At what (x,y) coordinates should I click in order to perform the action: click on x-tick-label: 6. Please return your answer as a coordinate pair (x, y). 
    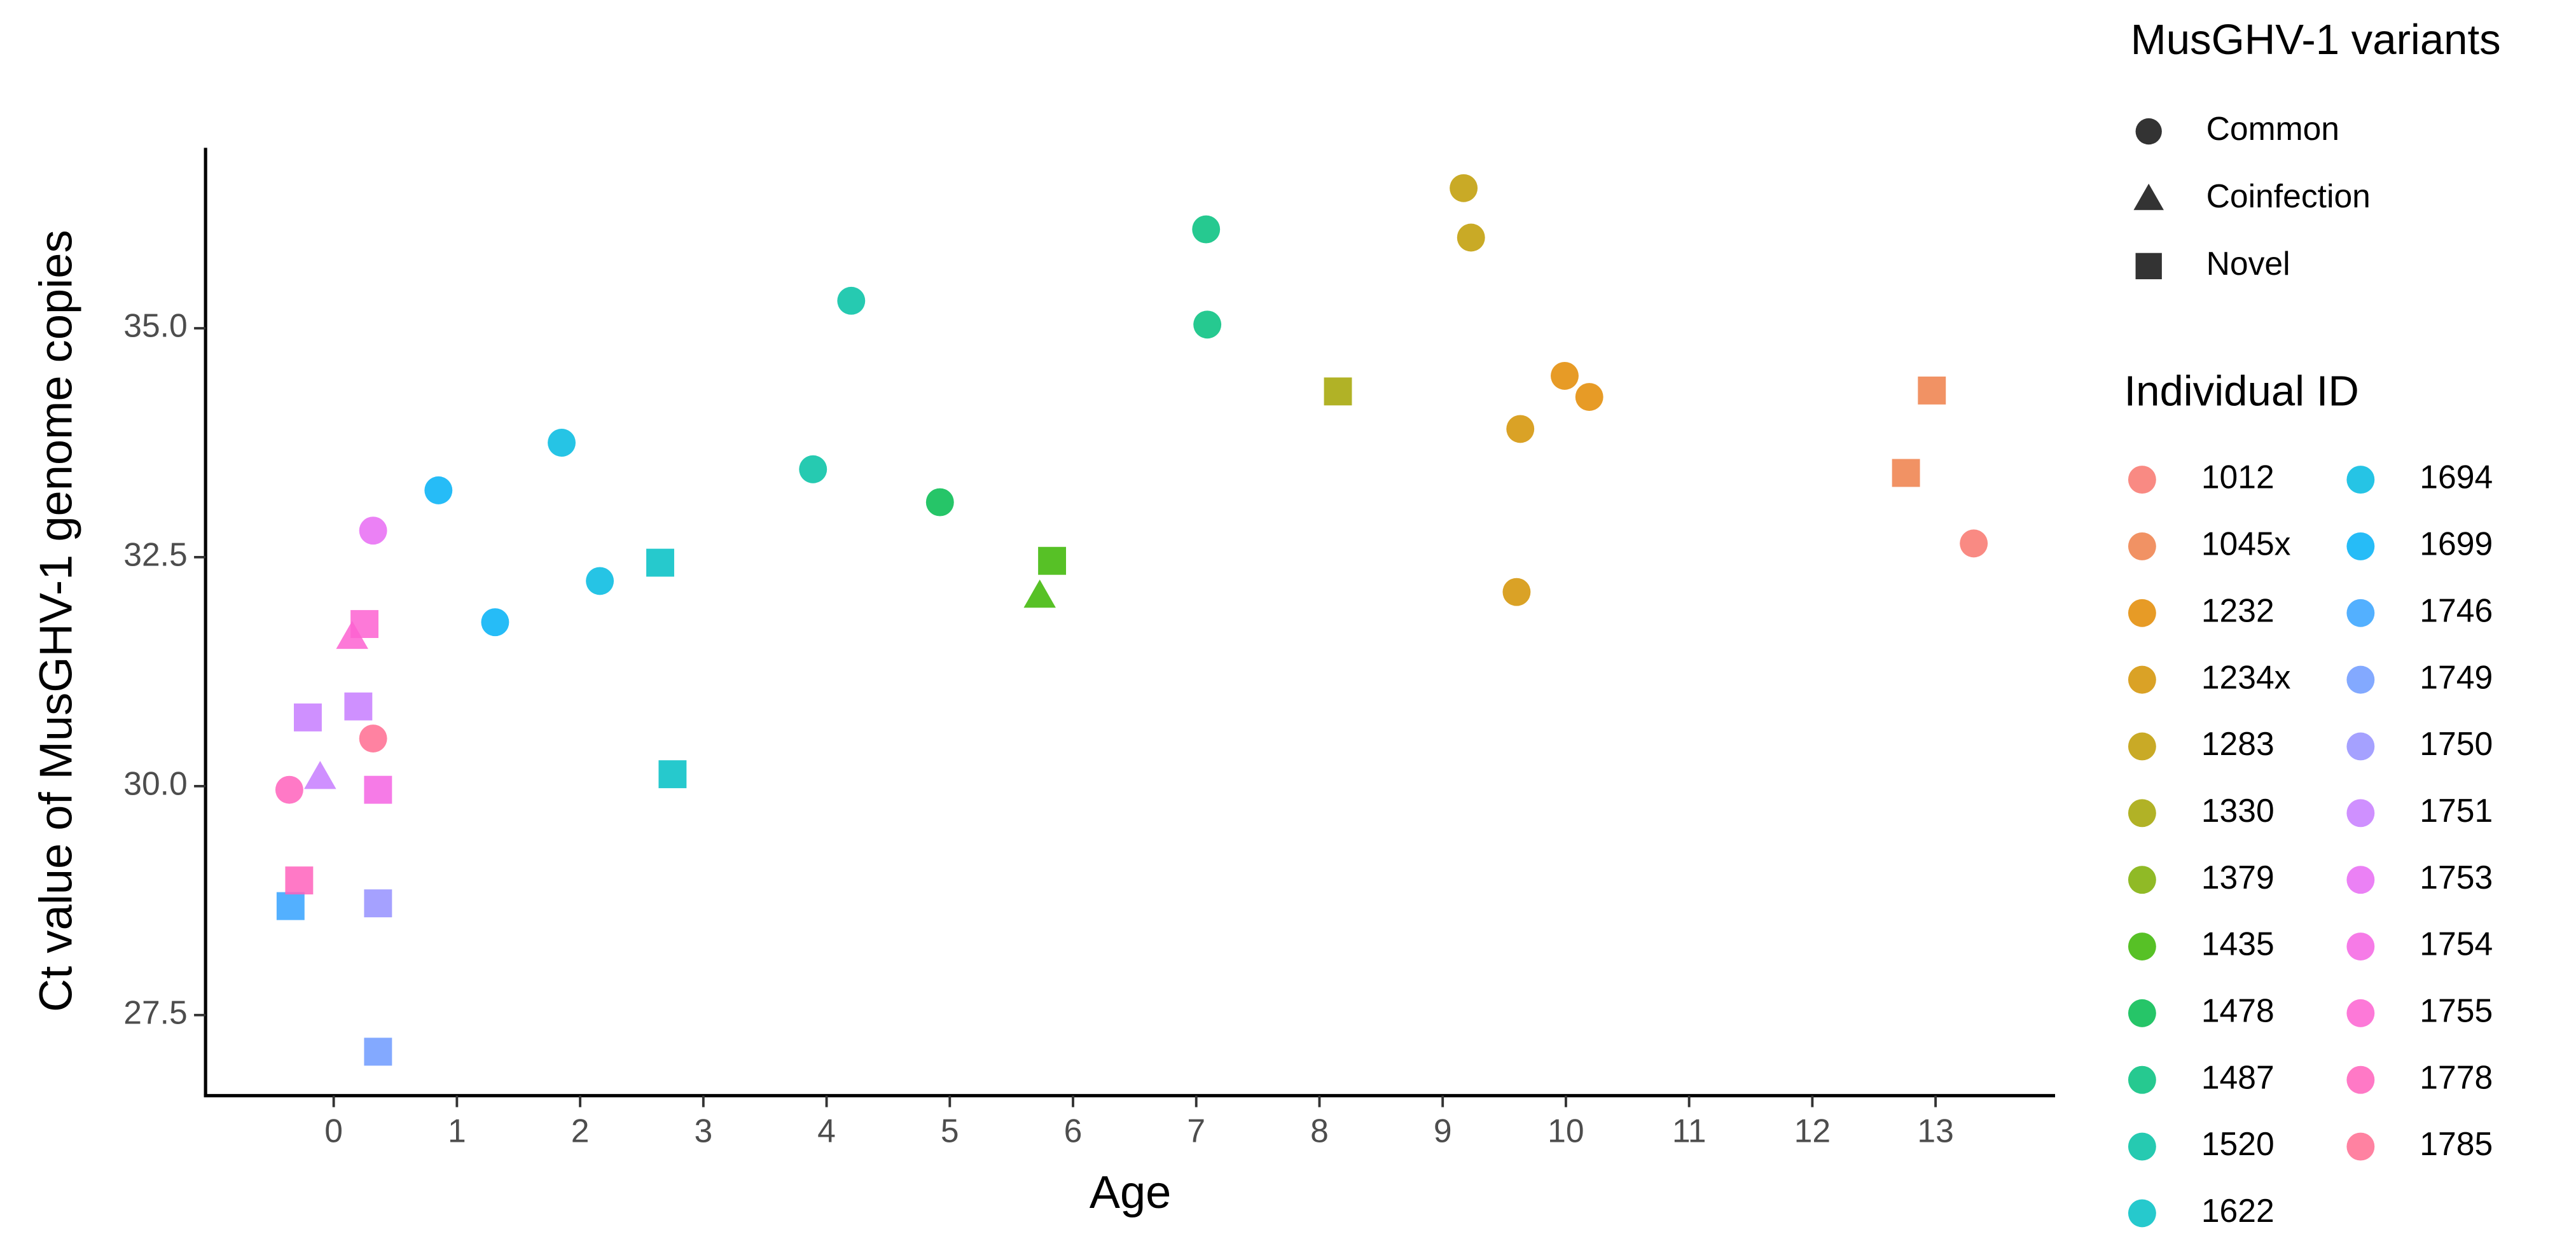
    Looking at the image, I should click on (1073, 1131).